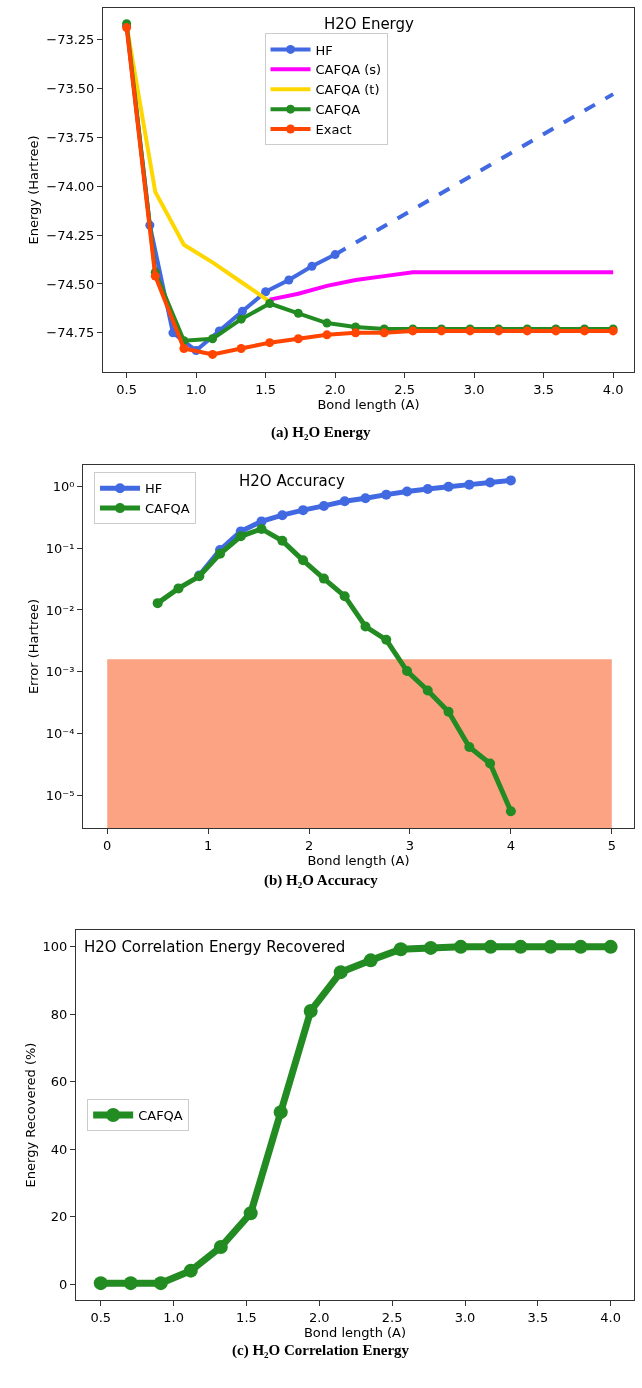 The width and height of the screenshot is (642, 1388). What do you see at coordinates (347, 90) in the screenshot?
I see `legend-label: CAFQA (t)` at bounding box center [347, 90].